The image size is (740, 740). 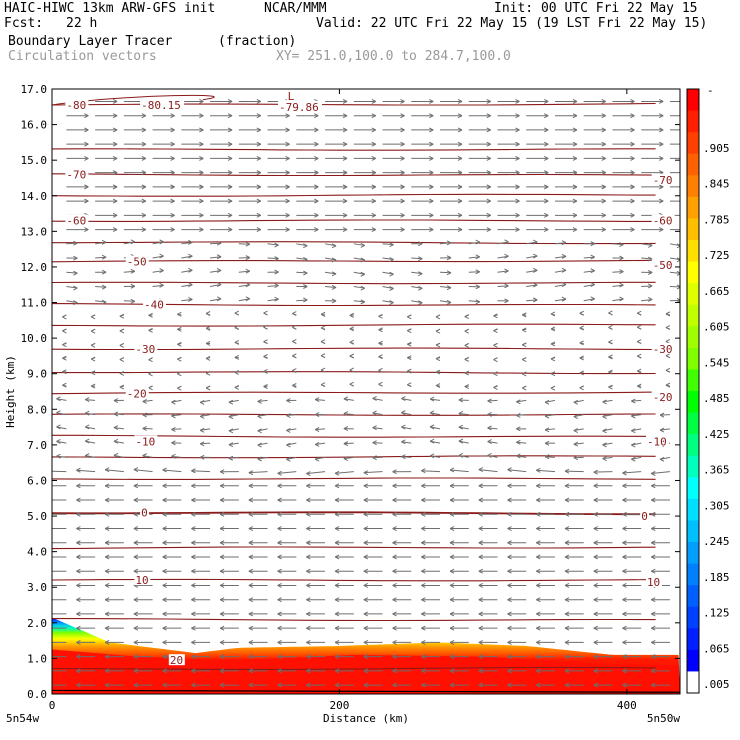 What do you see at coordinates (693, 639) in the screenshot?
I see `colorbar-segment` at bounding box center [693, 639].